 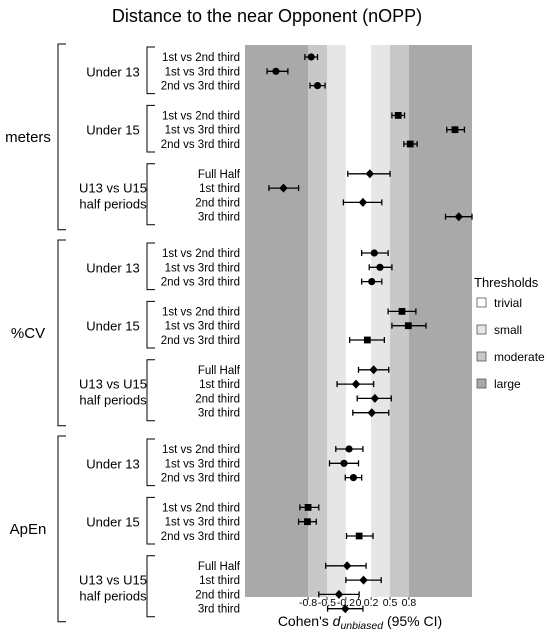 What do you see at coordinates (219, 218) in the screenshot?
I see `row-label: 3rd third` at bounding box center [219, 218].